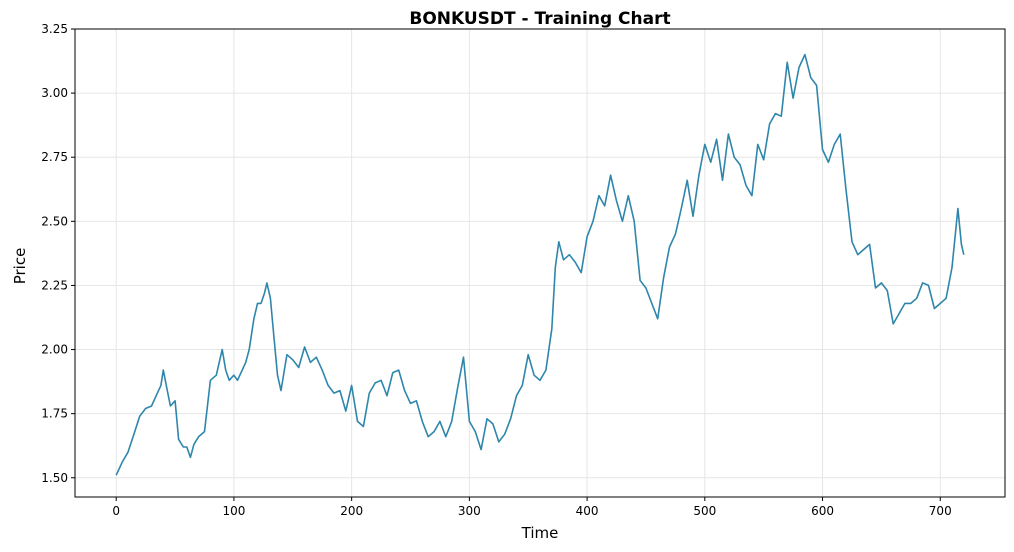  Describe the element at coordinates (532, 507) in the screenshot. I see `x-axis: 0 100 200 300 400 500 600 700` at that location.